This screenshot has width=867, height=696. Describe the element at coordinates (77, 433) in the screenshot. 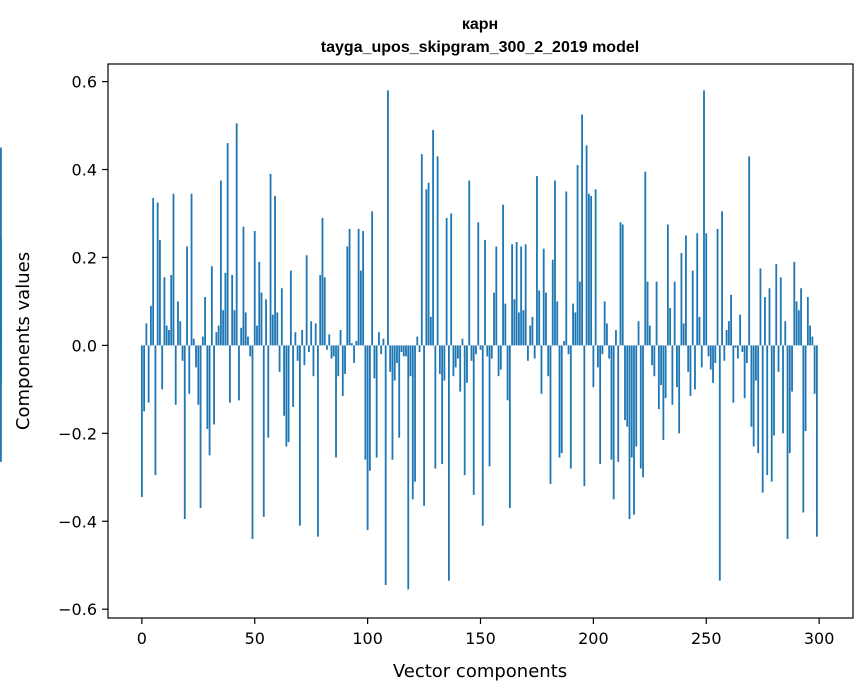

I see `y-tick-label: −0.2` at that location.